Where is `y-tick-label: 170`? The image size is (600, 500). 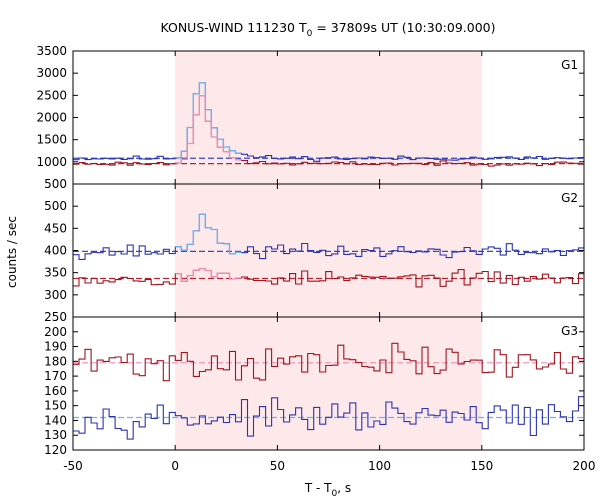
y-tick-label: 170 is located at coordinates (55, 376).